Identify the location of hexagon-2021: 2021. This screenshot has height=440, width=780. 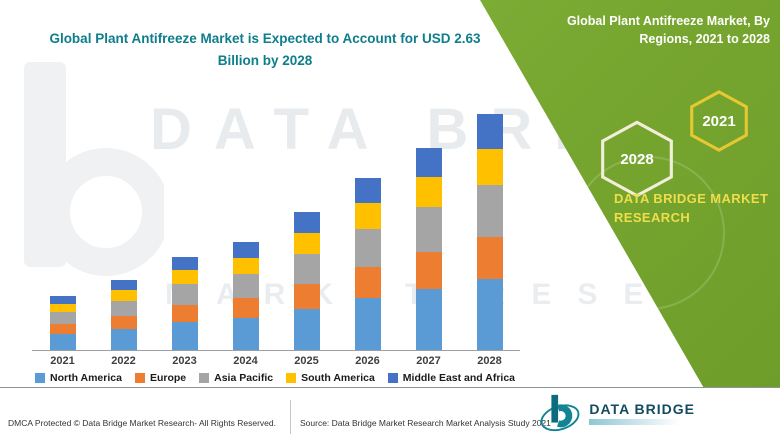
(719, 121).